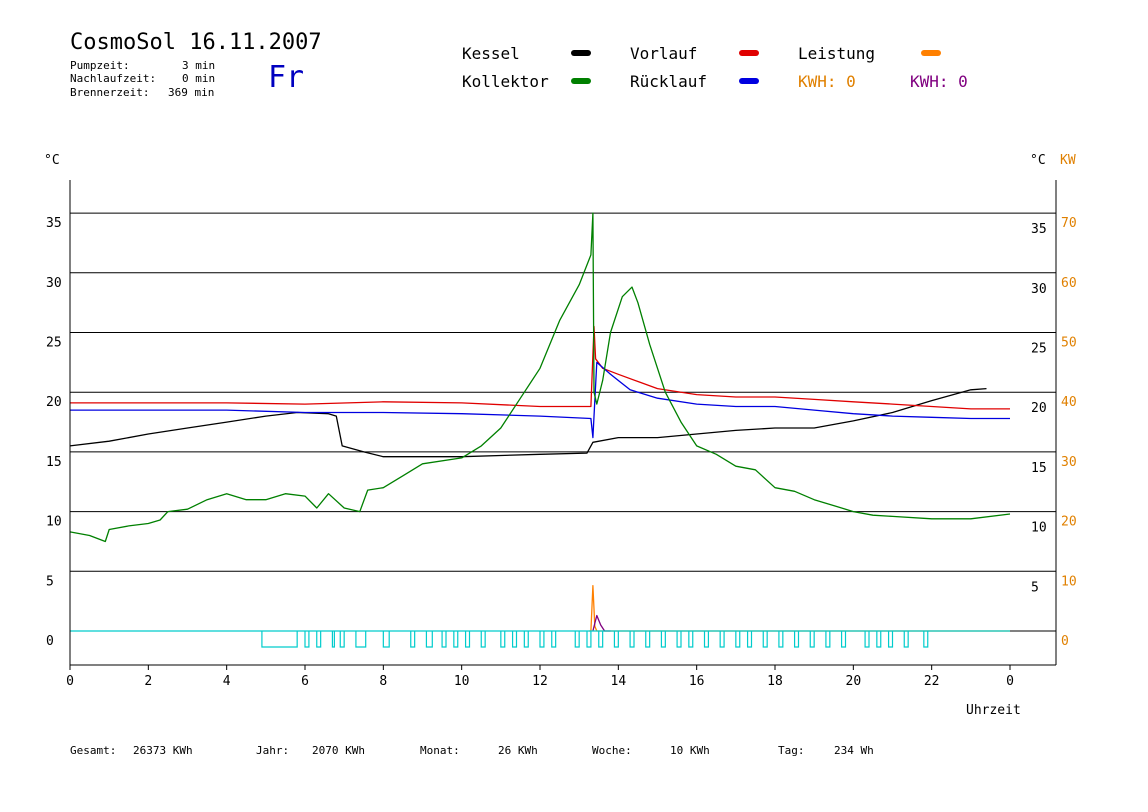 The image size is (1148, 812). Describe the element at coordinates (540, 639) in the screenshot. I see `pump-layer` at that location.